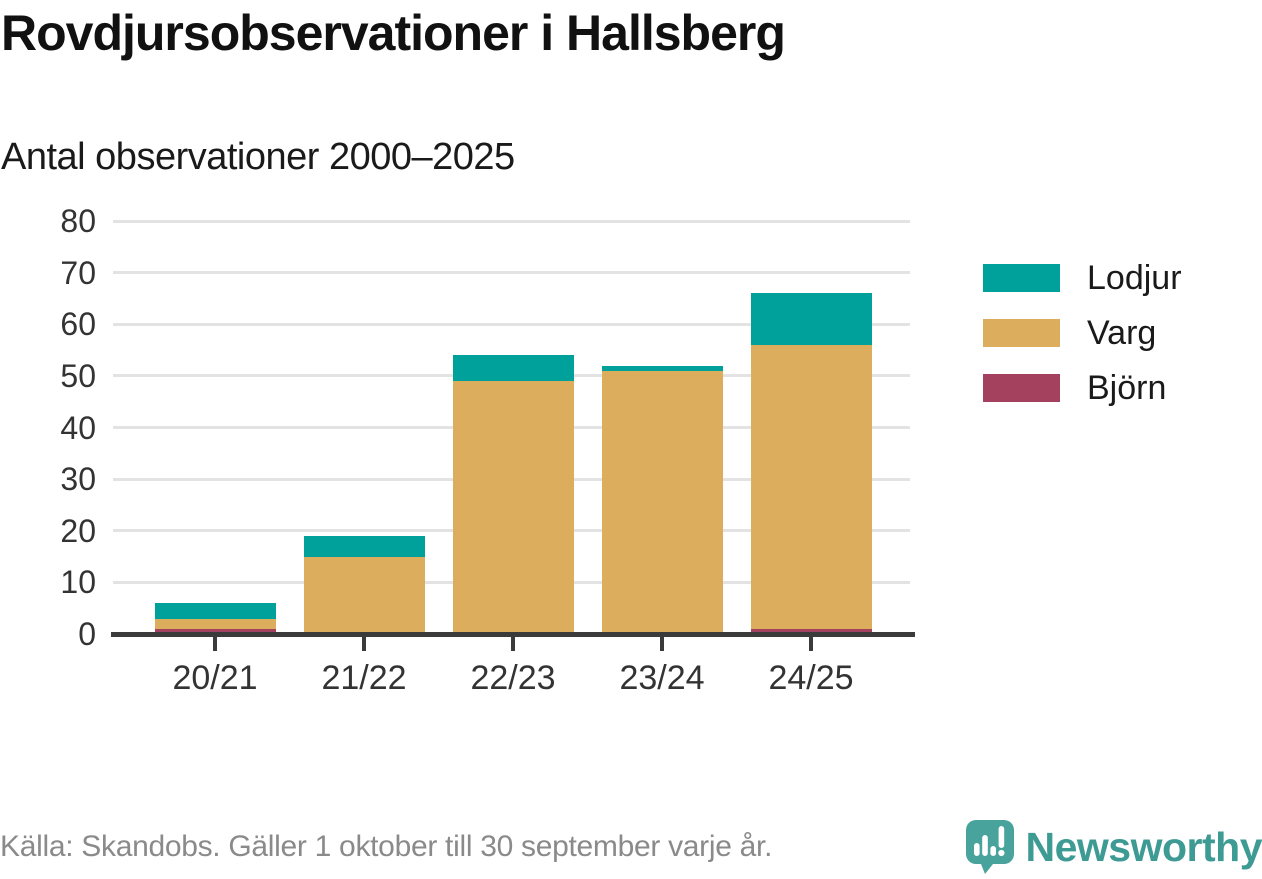 The width and height of the screenshot is (1262, 879). What do you see at coordinates (364, 644) in the screenshot?
I see `x-tick-21/22` at bounding box center [364, 644].